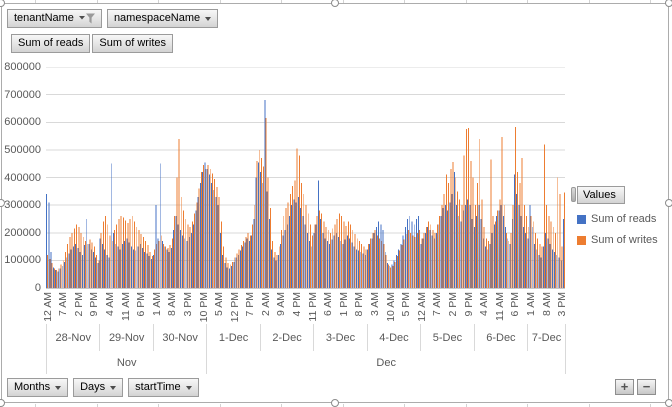  What do you see at coordinates (22, 67) in the screenshot?
I see `y-axis-tick-label: 800000` at bounding box center [22, 67].